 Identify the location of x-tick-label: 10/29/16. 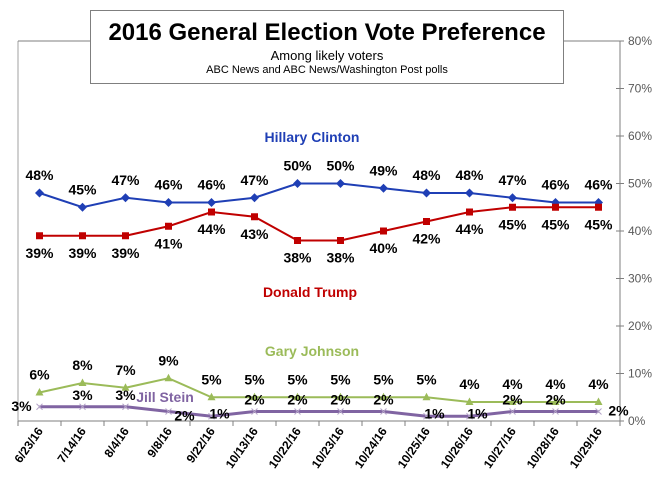
(586, 447).